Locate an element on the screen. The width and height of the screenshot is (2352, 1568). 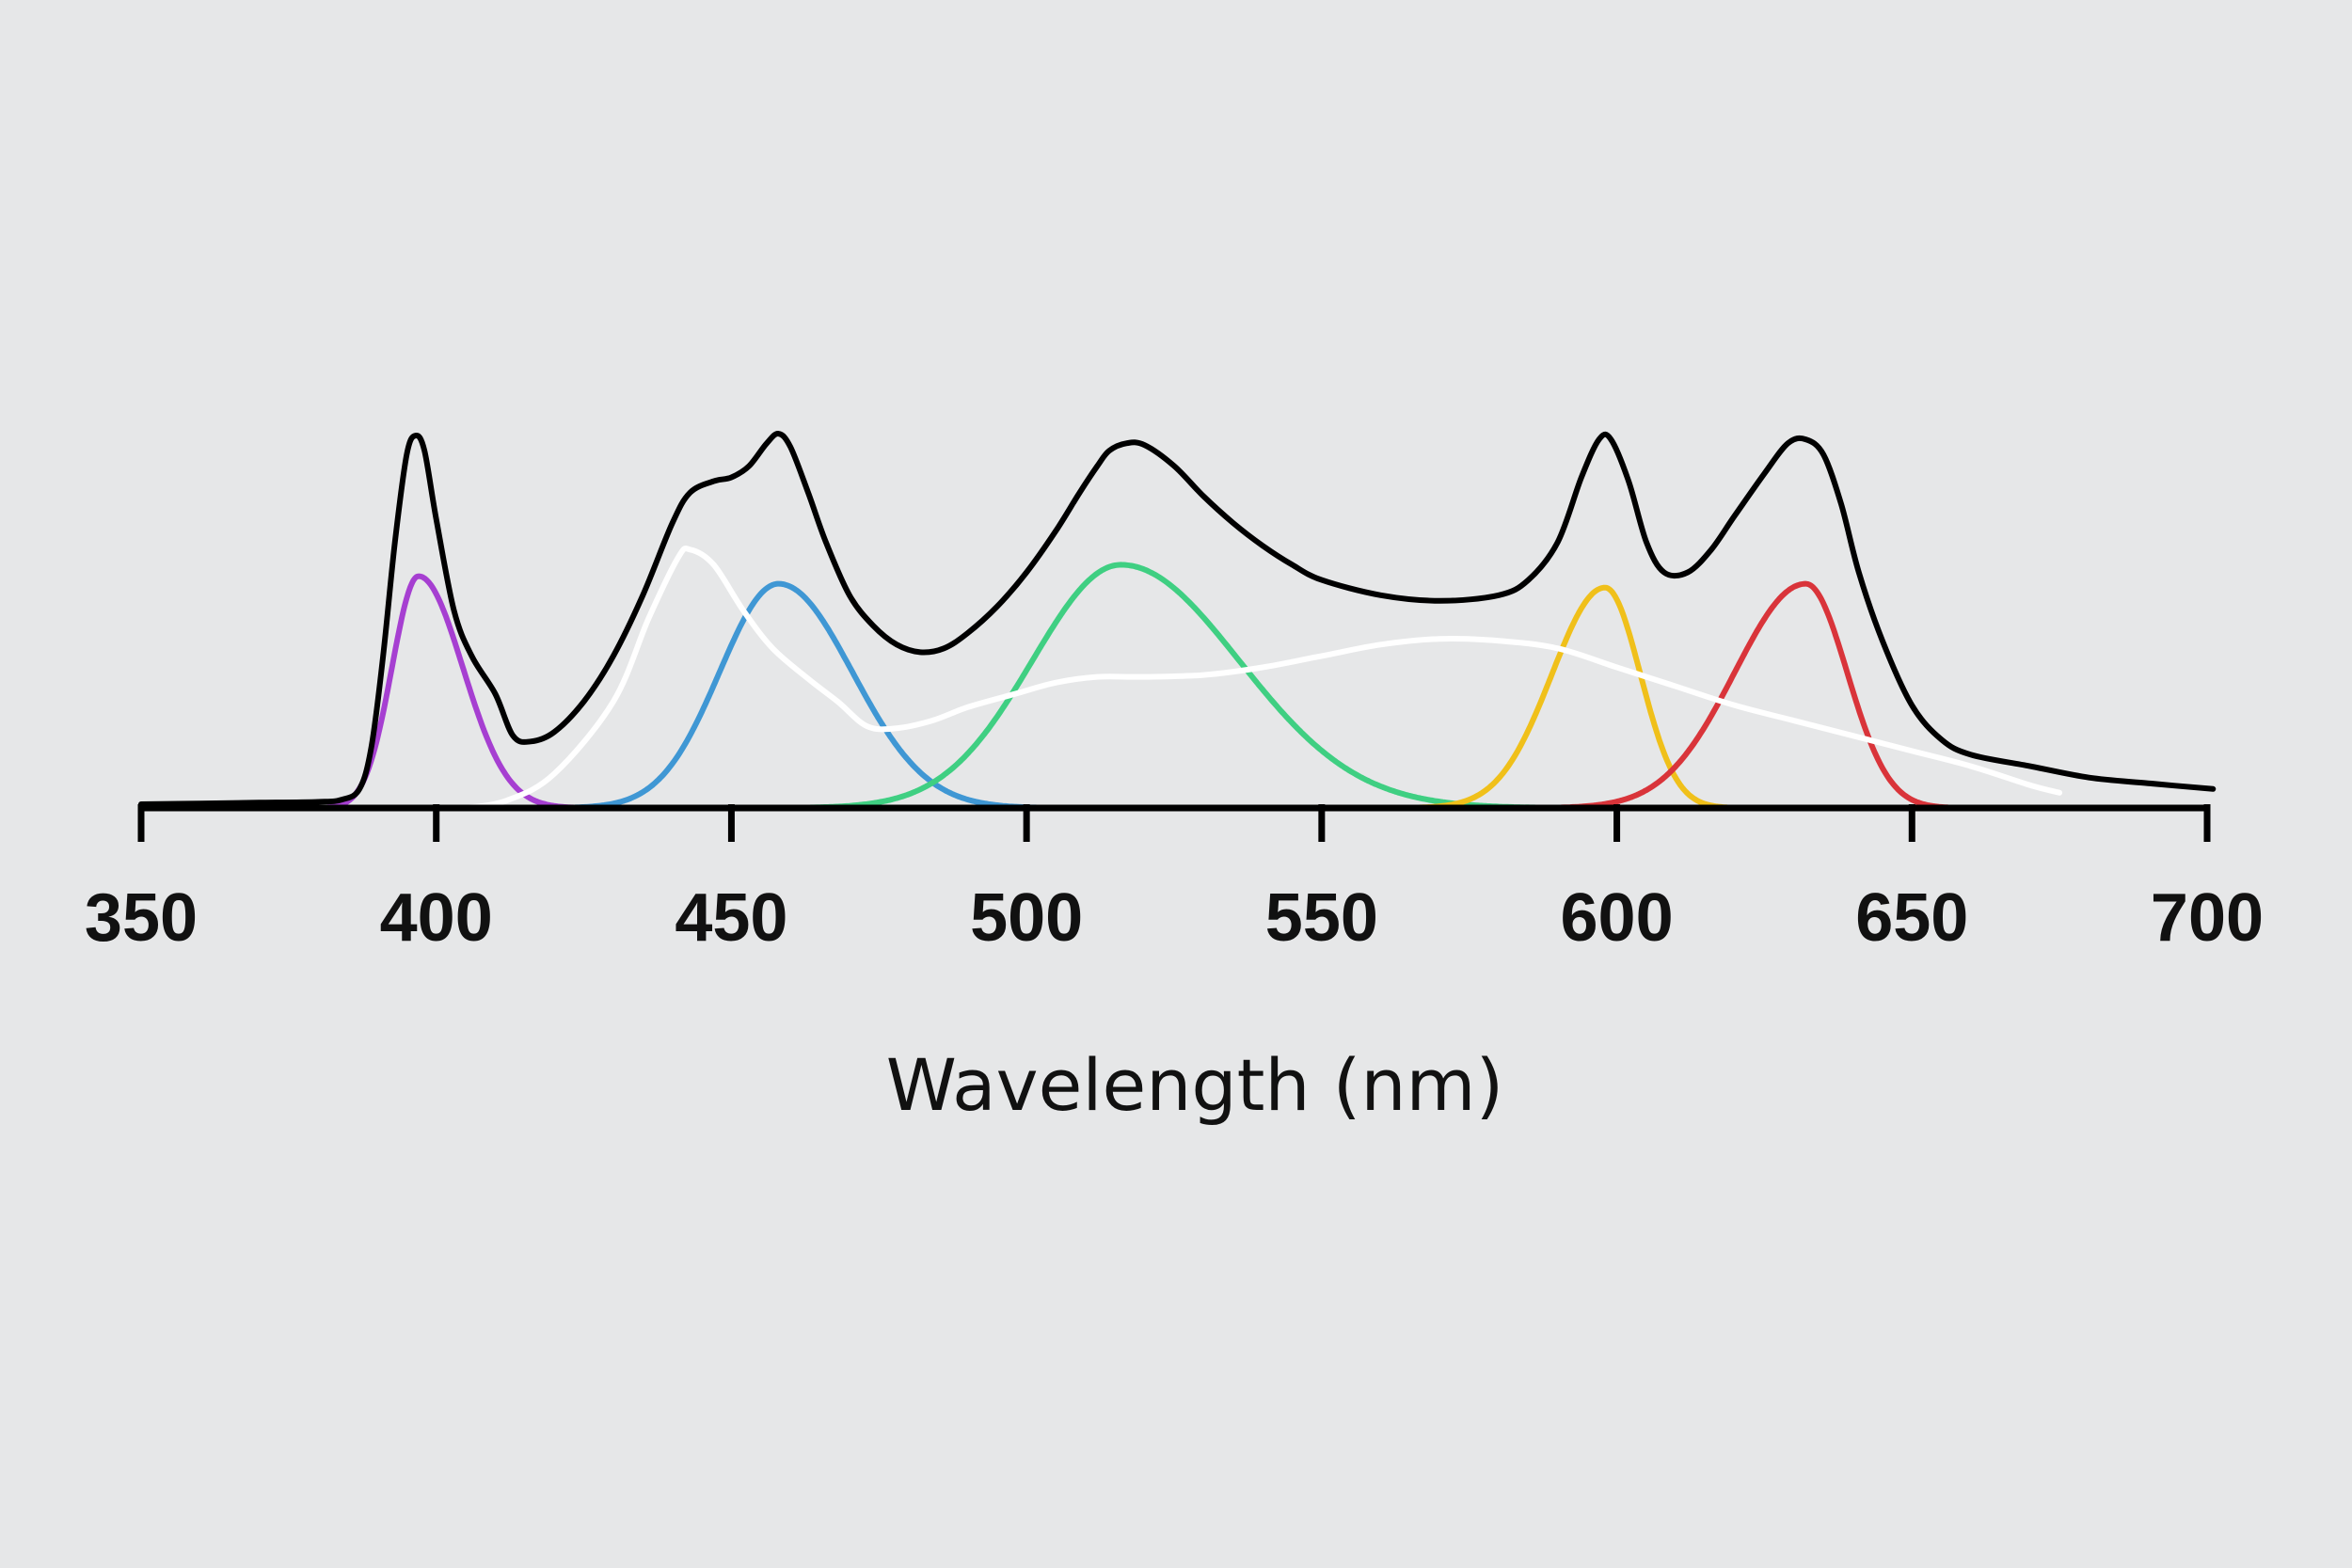
x-tick-label-600: 600 is located at coordinates (1617, 918).